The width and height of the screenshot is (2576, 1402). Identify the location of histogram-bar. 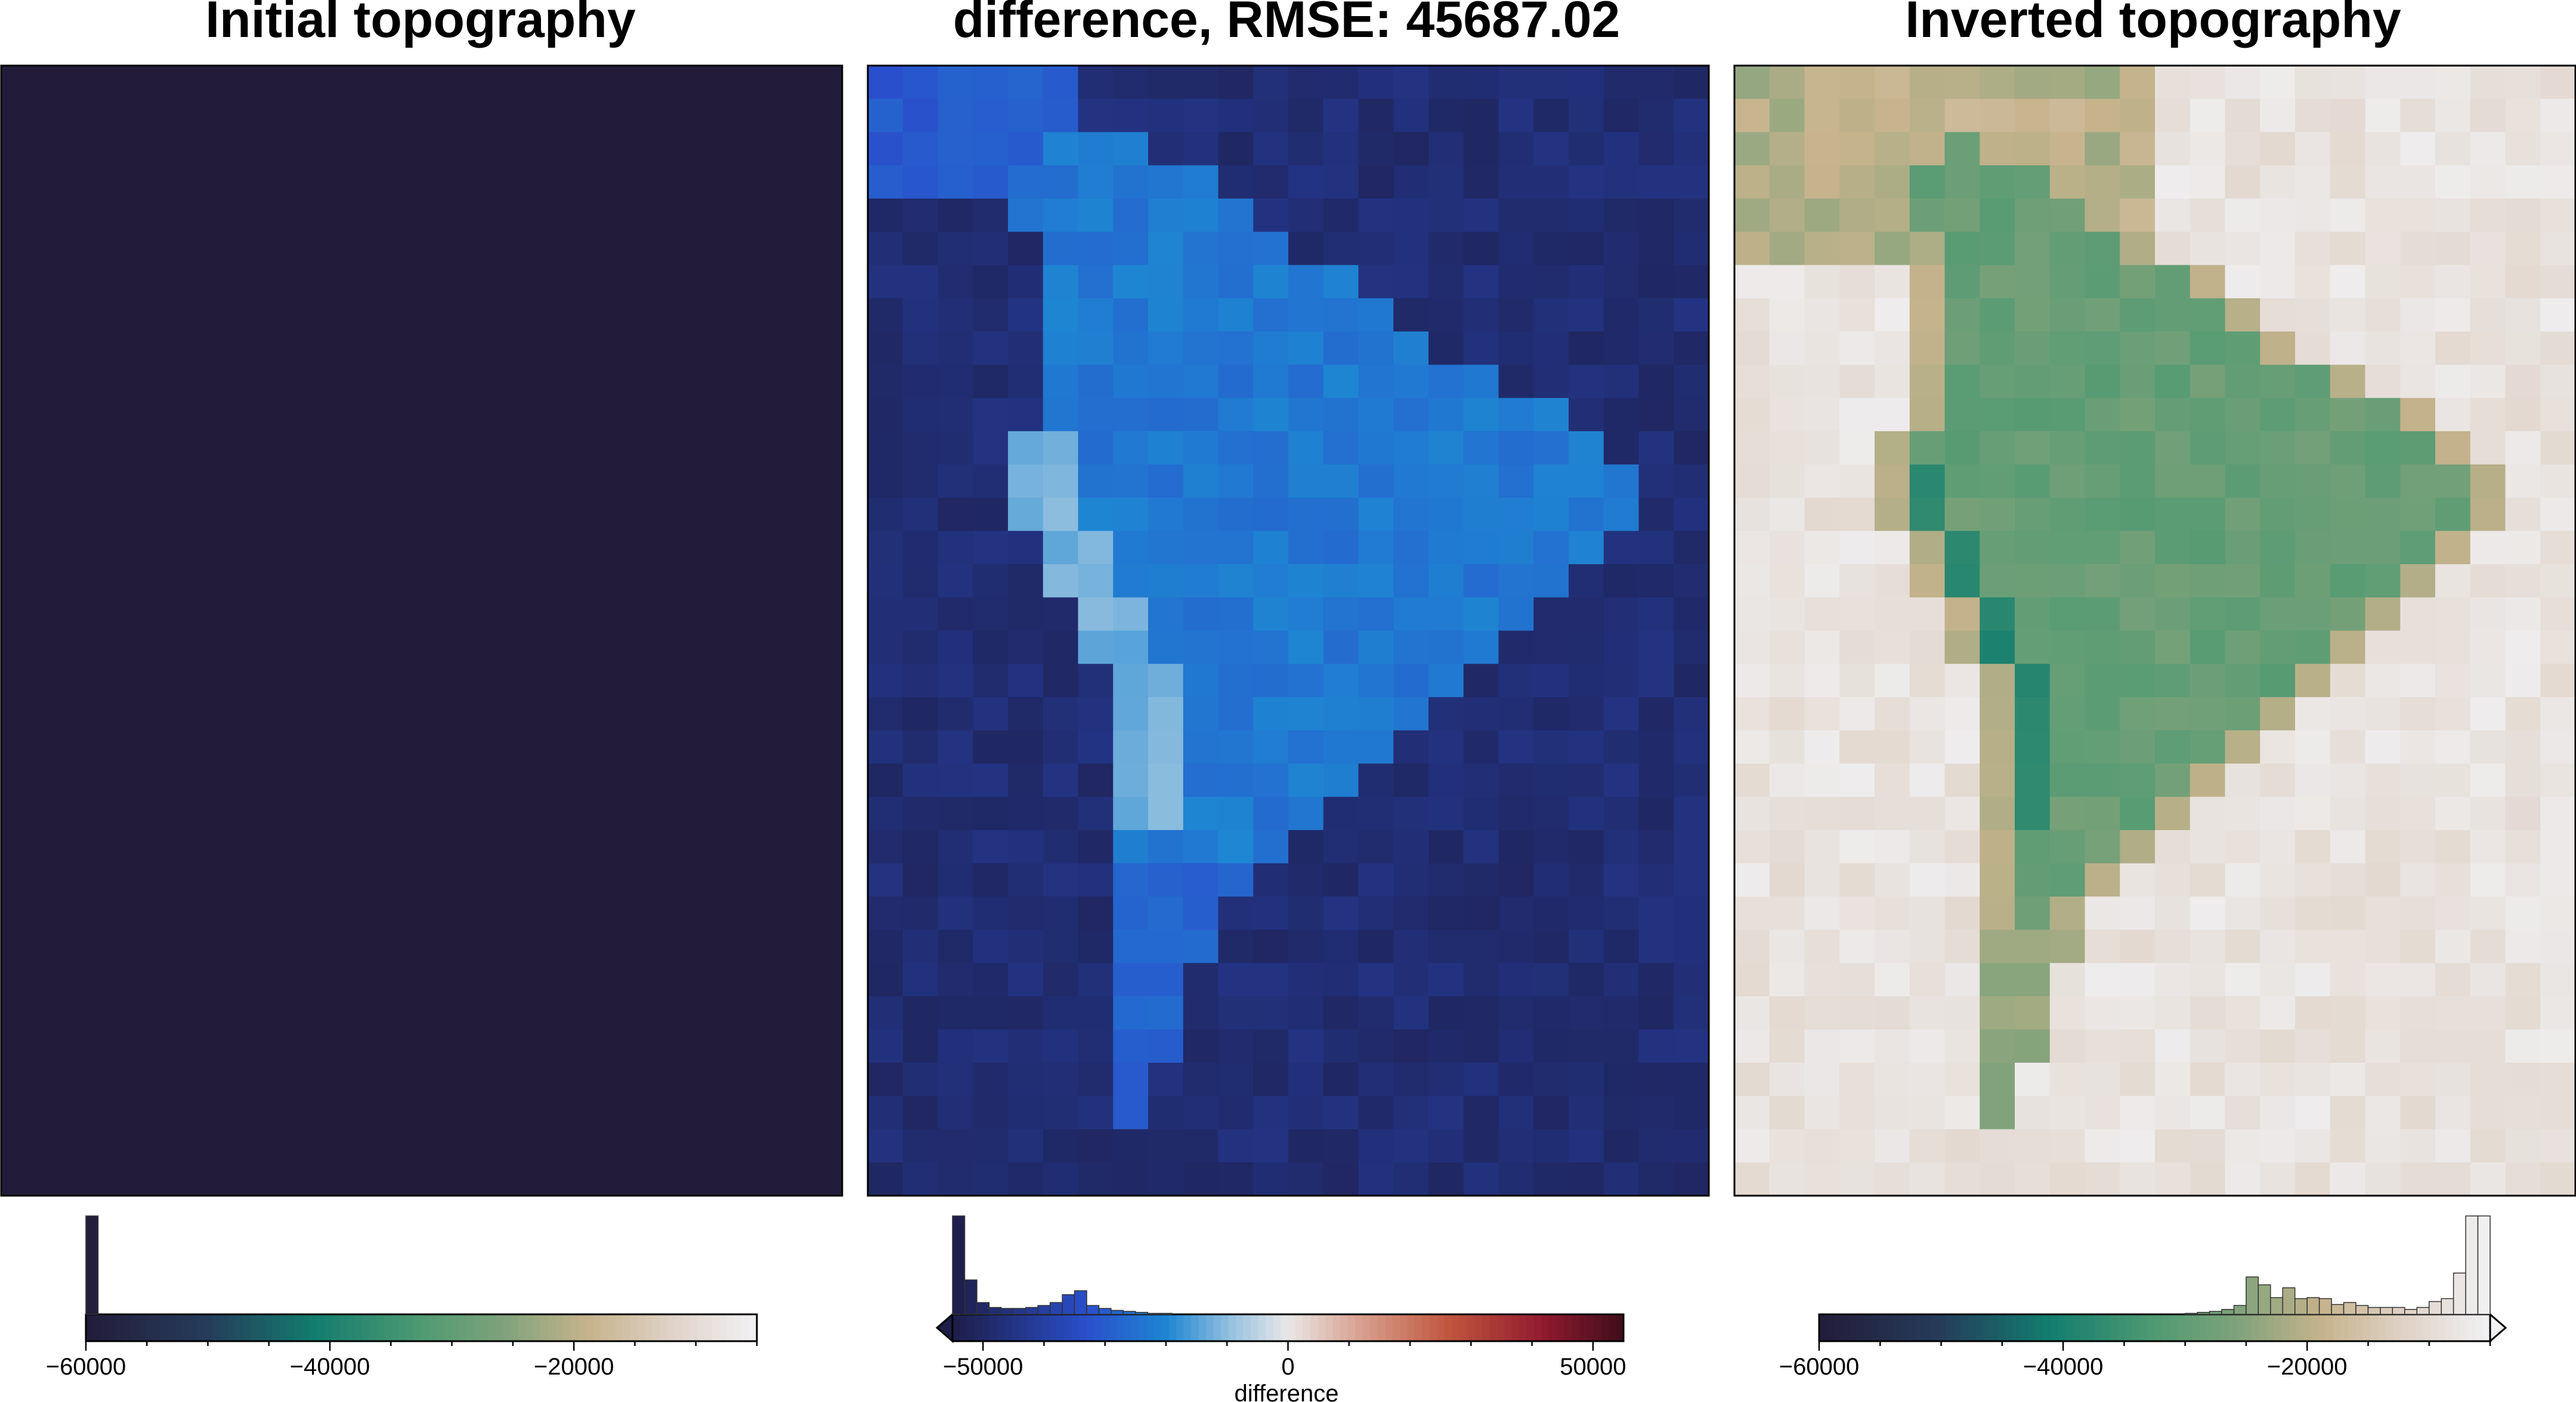
(2459, 1293).